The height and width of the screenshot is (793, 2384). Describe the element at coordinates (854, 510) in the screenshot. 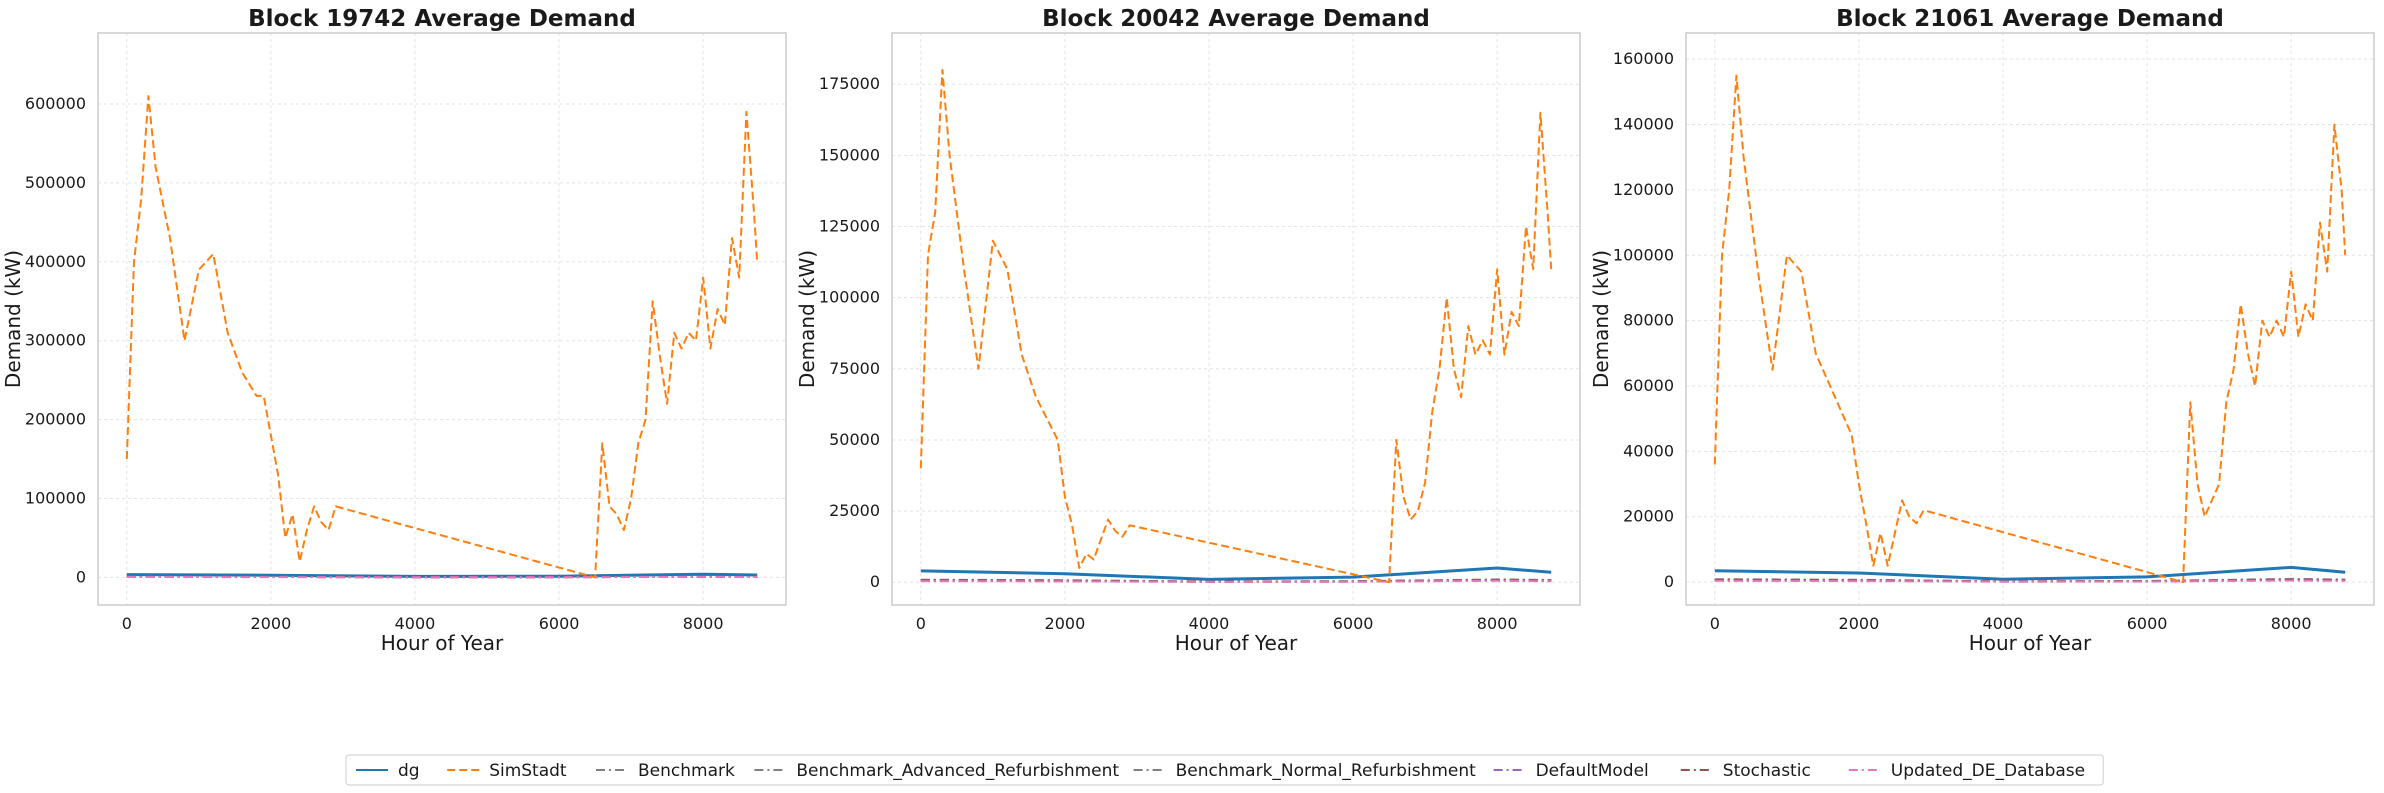

I see `y-tick-label: 25000` at that location.